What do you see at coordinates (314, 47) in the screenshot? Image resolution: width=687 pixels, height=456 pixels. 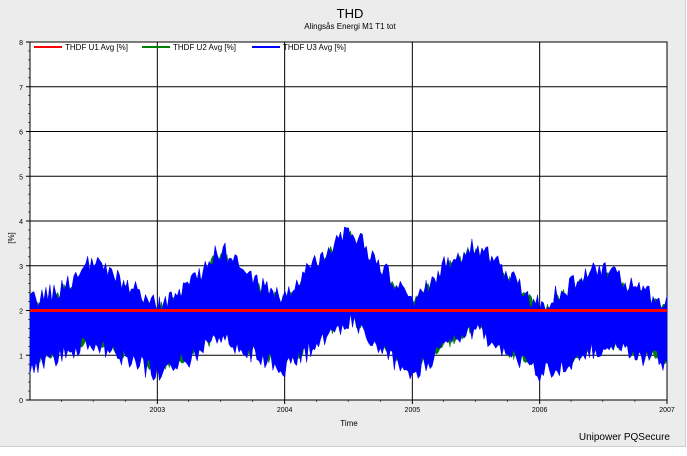 I see `legend-label-u3: THDF U3 Avg [%]` at bounding box center [314, 47].